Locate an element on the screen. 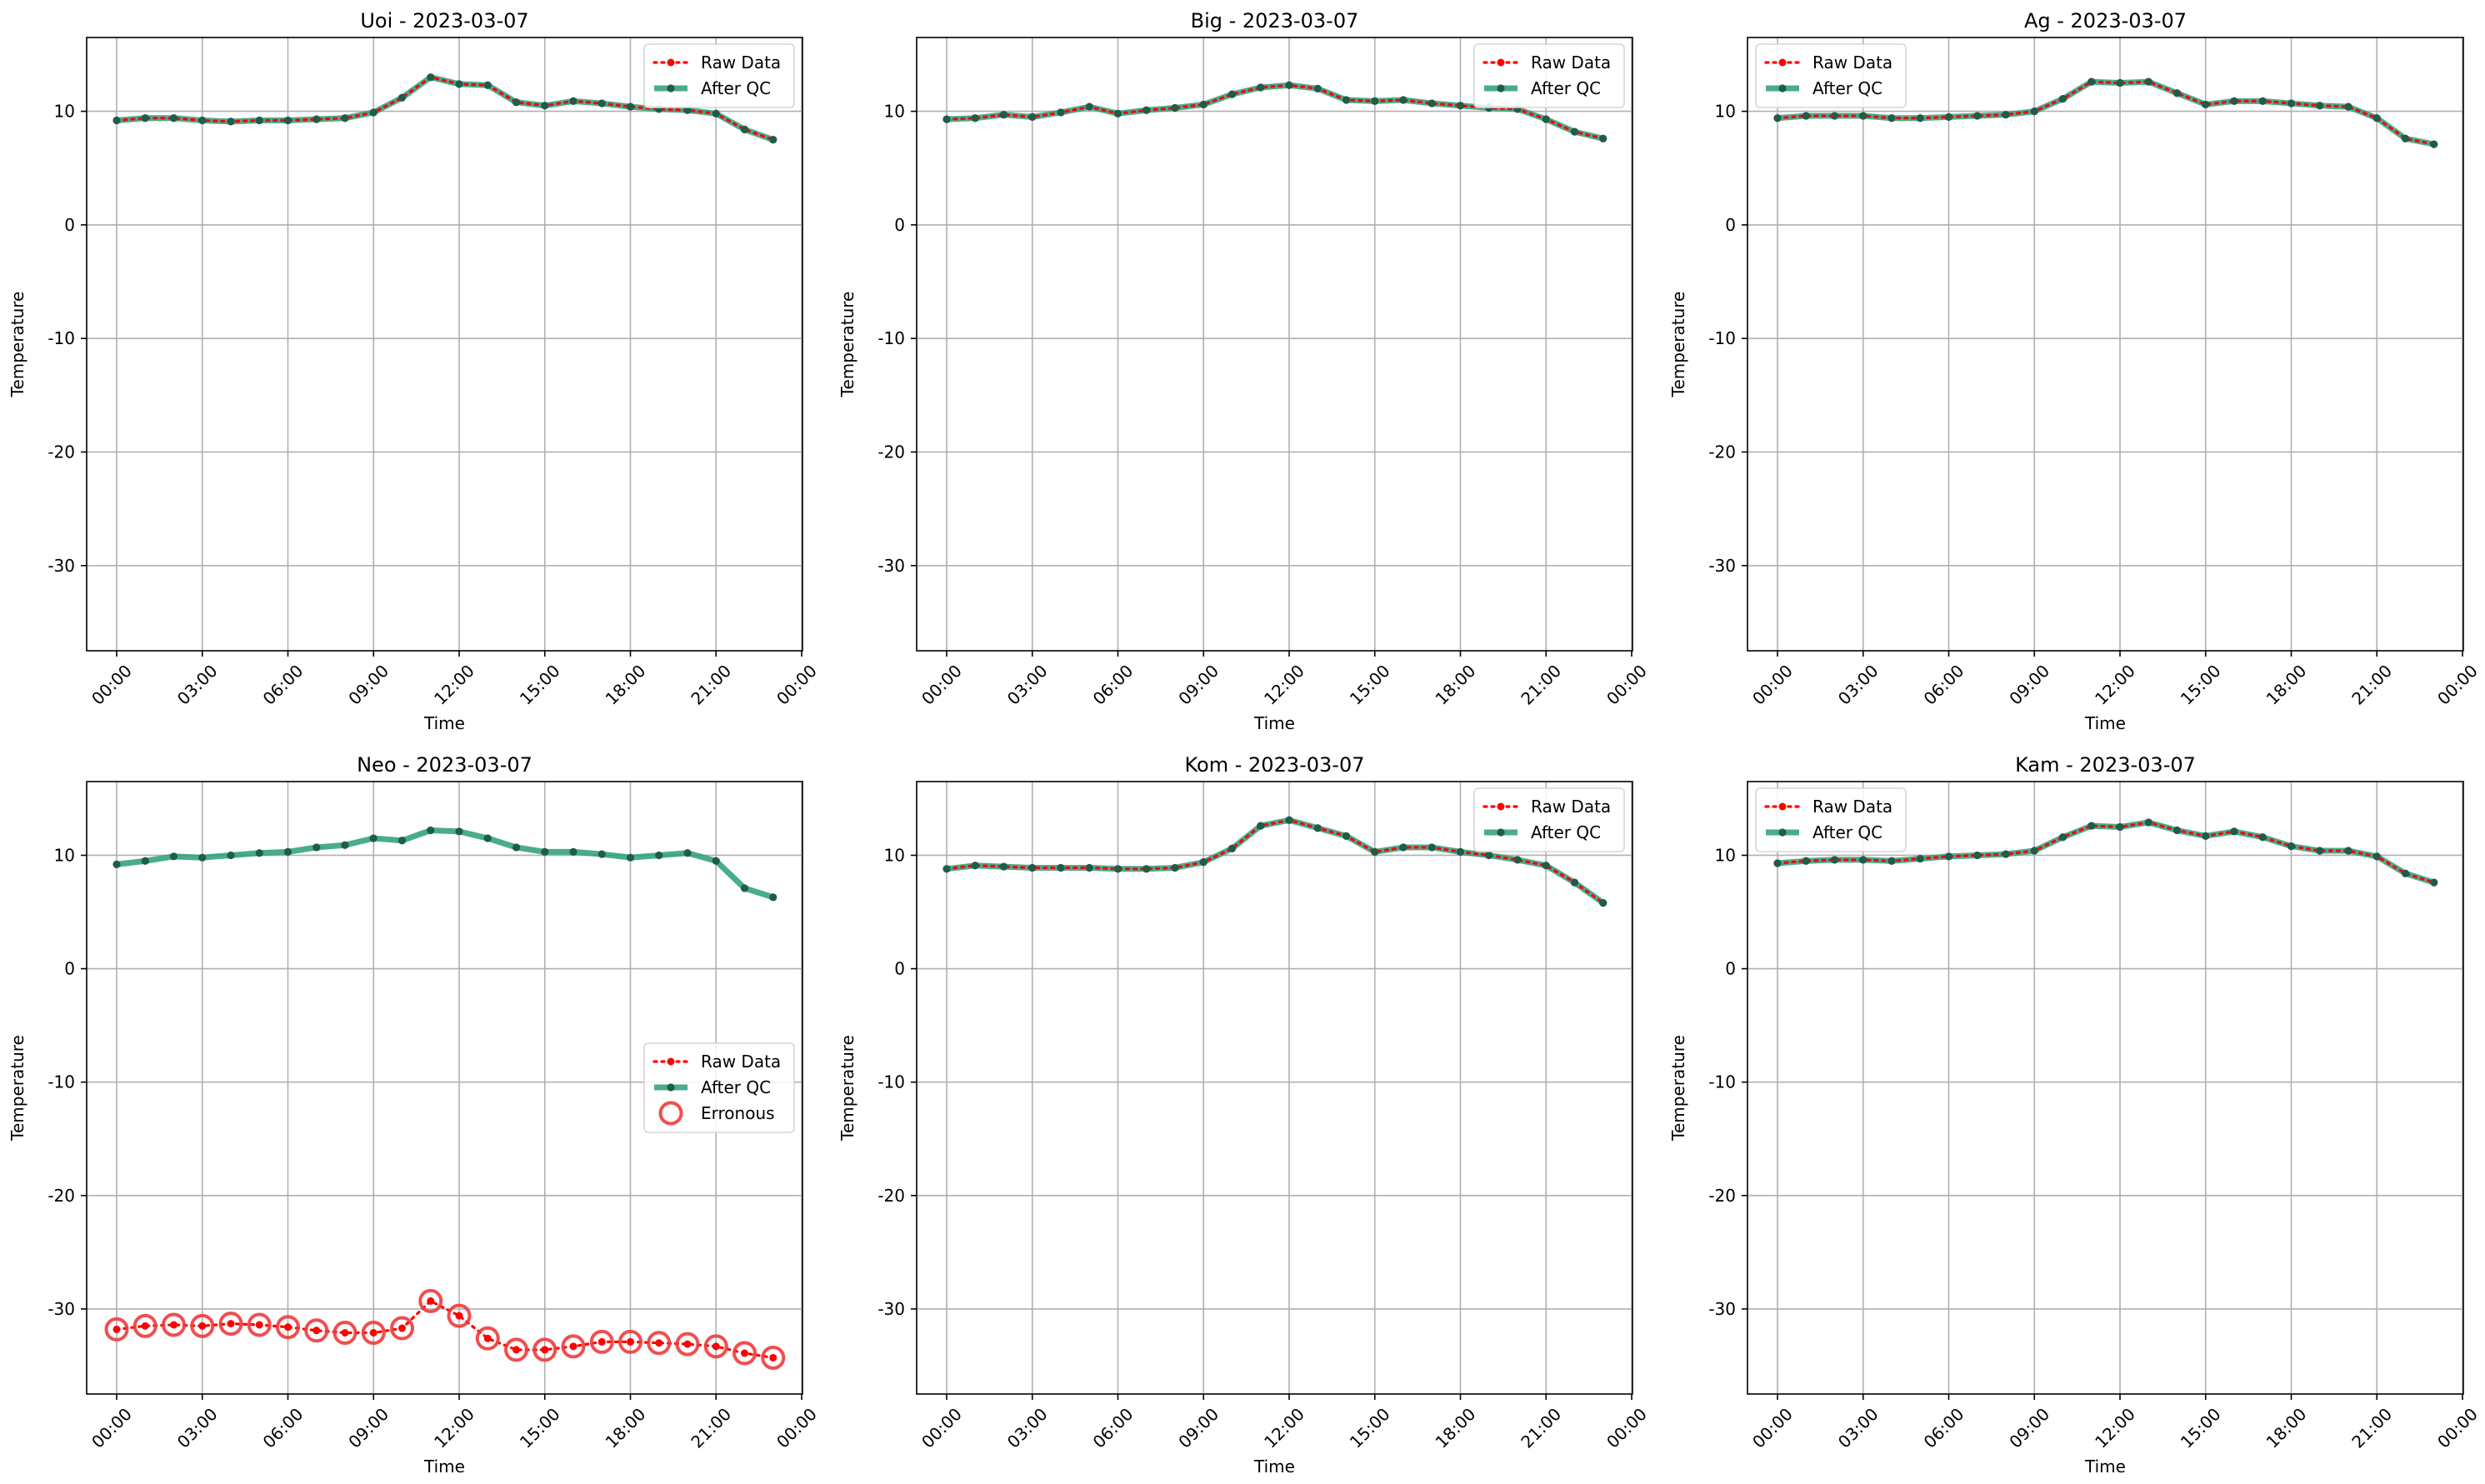 Image resolution: width=2485 pixels, height=1484 pixels. y-tick-label: 10 is located at coordinates (64, 112).